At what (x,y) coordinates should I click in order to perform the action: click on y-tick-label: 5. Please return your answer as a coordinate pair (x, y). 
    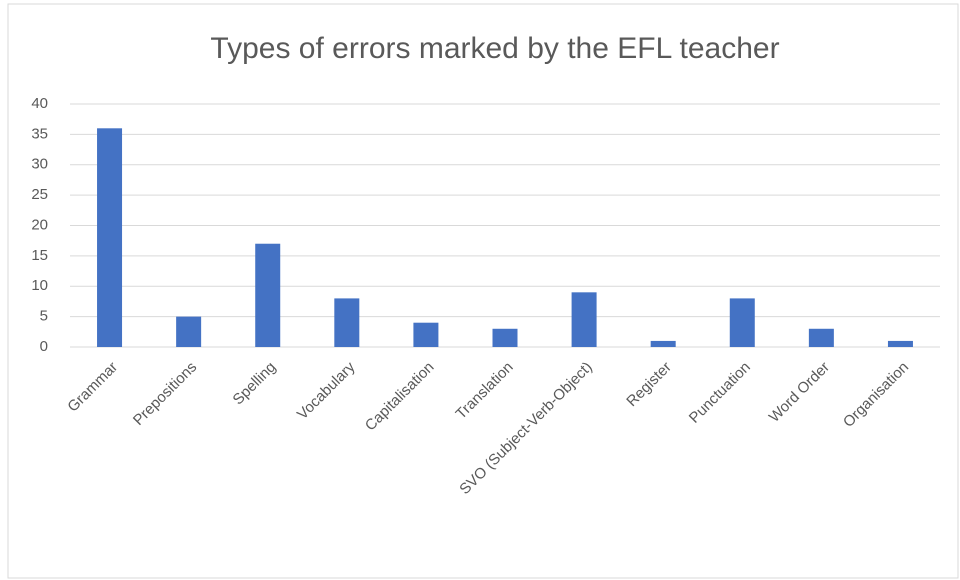
    Looking at the image, I should click on (44, 316).